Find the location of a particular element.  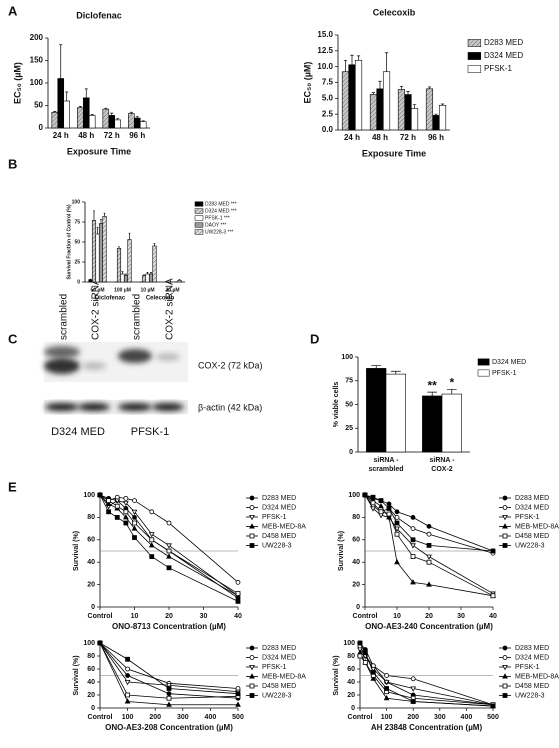

legend-label: PFSK-1 is located at coordinates (274, 667).